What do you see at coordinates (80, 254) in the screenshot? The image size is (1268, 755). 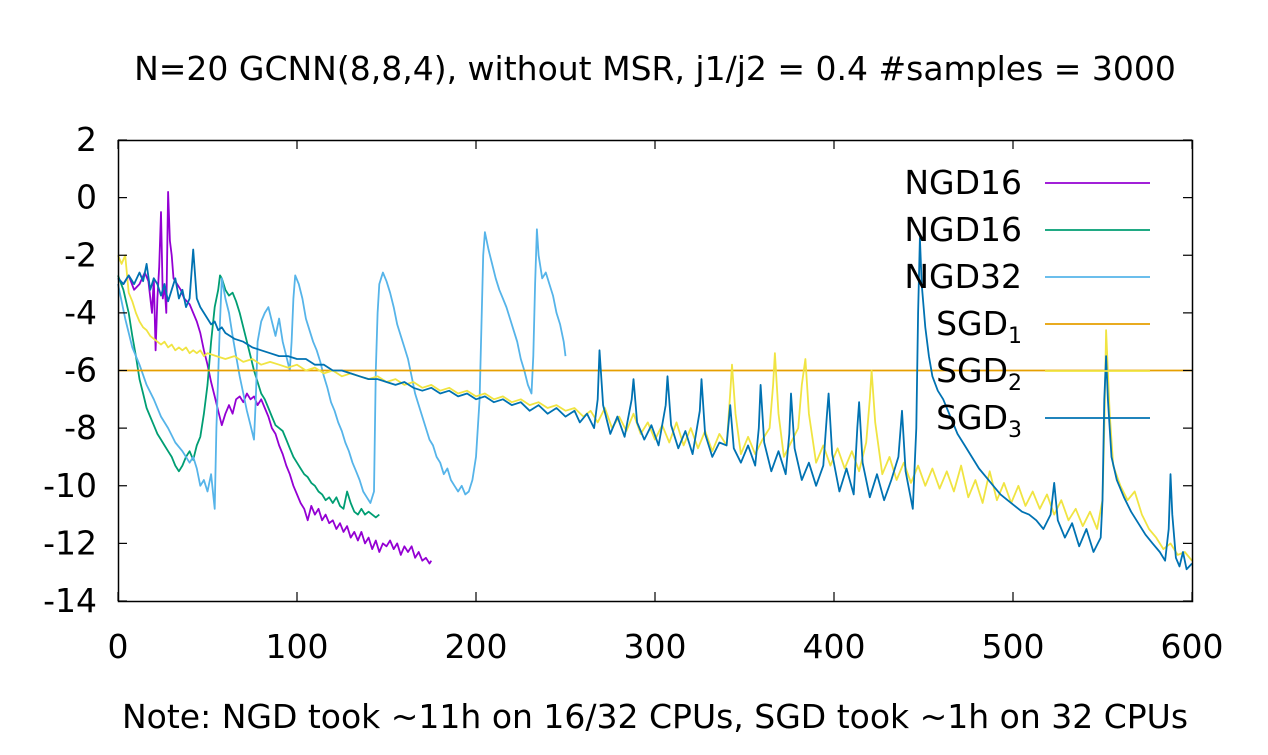 I see `y-tick-label: -2` at bounding box center [80, 254].